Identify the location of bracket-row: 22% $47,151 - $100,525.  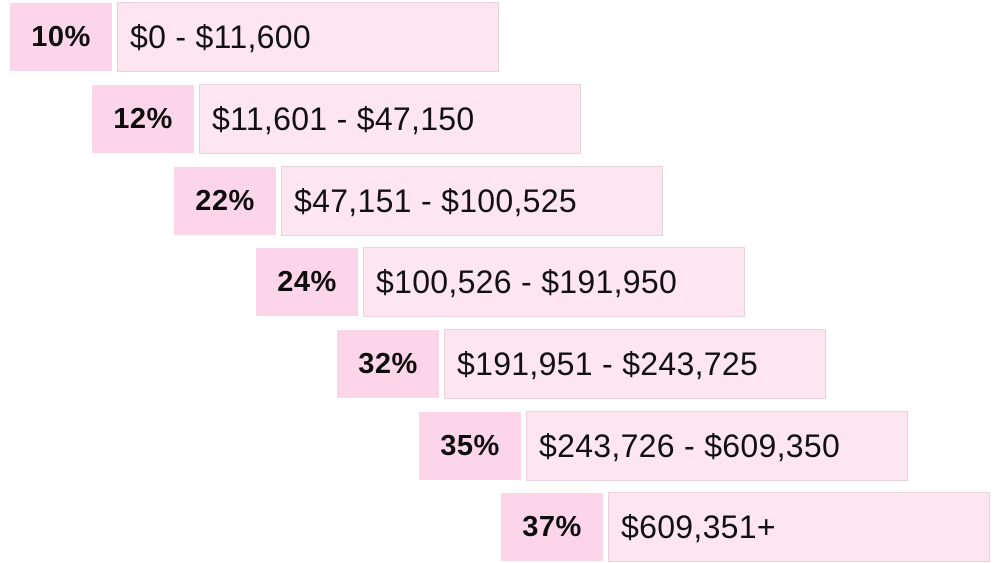
(418, 201).